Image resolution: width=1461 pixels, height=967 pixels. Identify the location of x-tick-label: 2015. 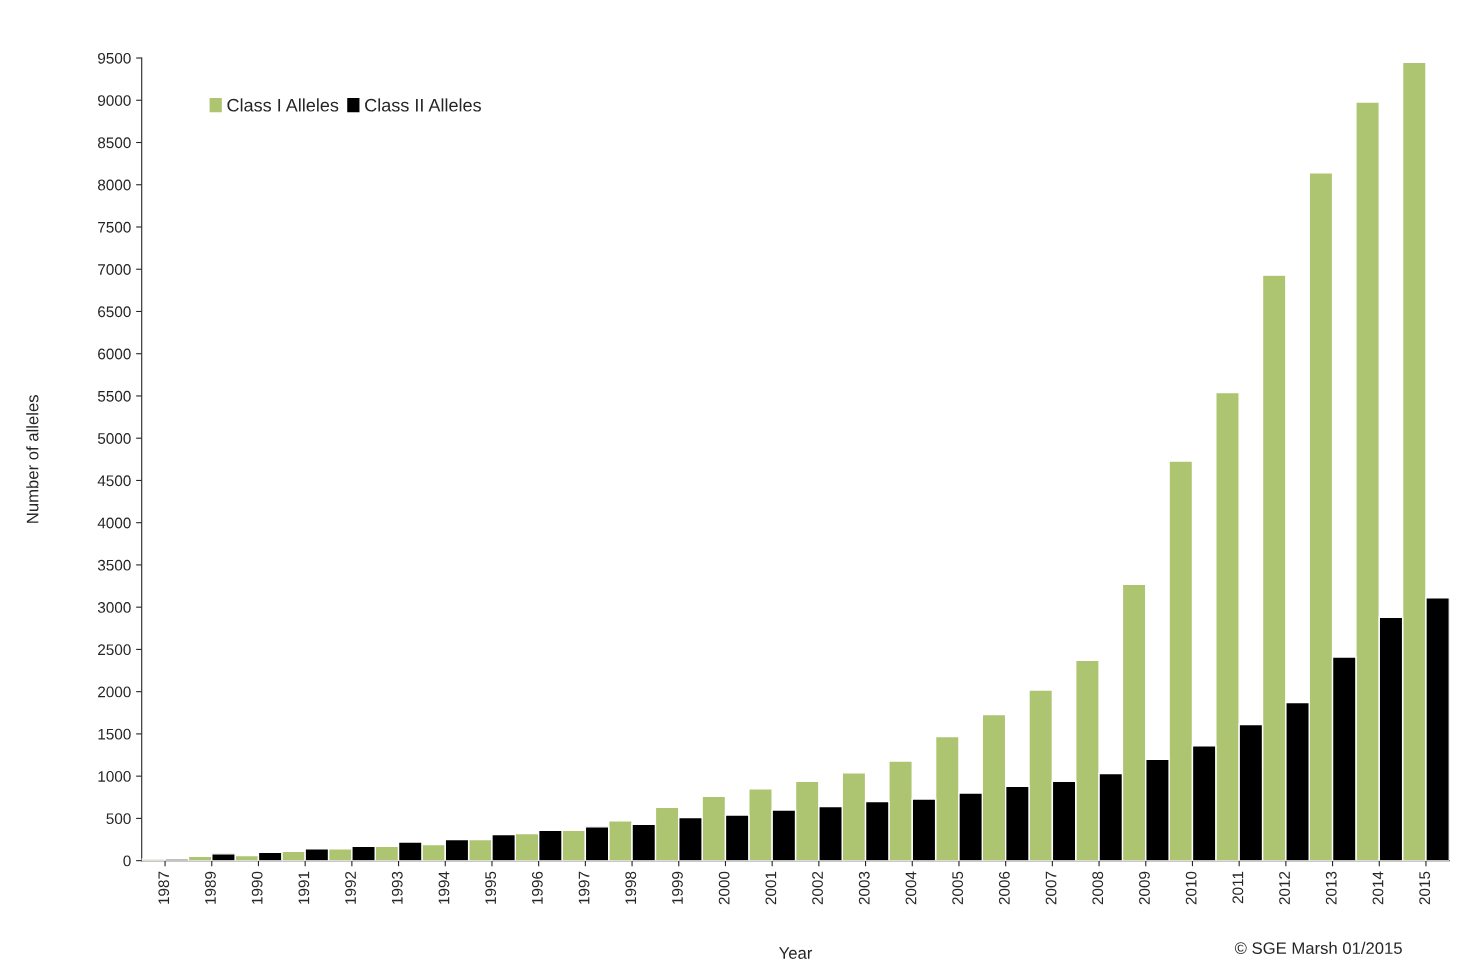
(1425, 888).